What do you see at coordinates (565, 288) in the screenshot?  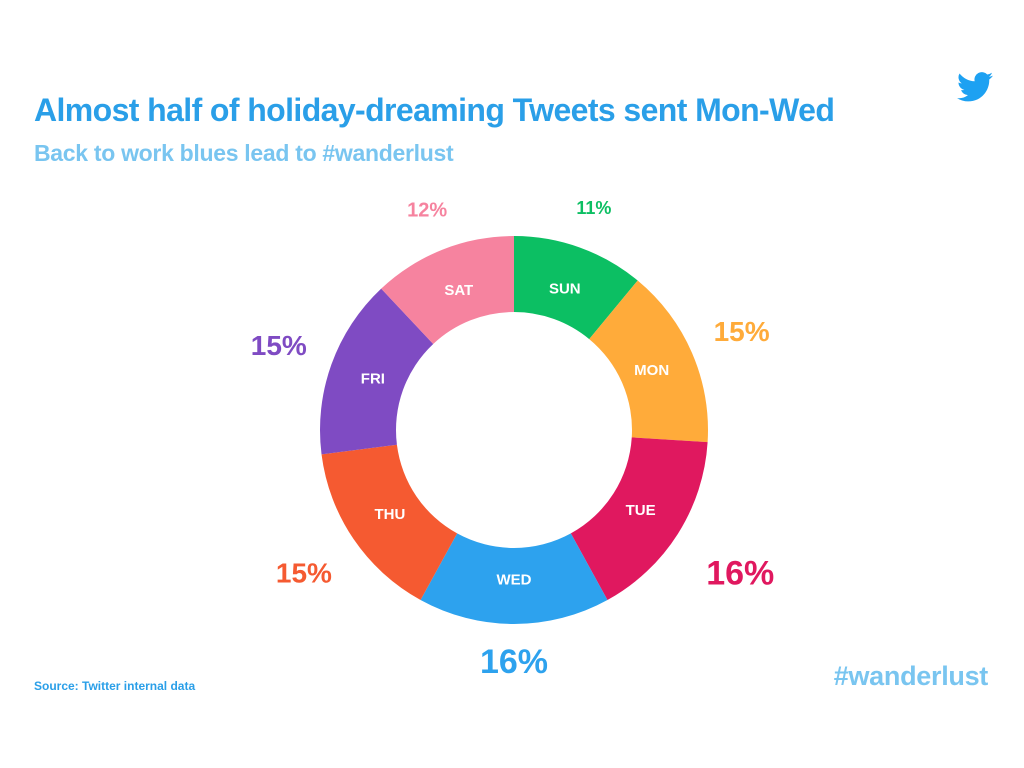 I see `slice-label-sun: SUN` at bounding box center [565, 288].